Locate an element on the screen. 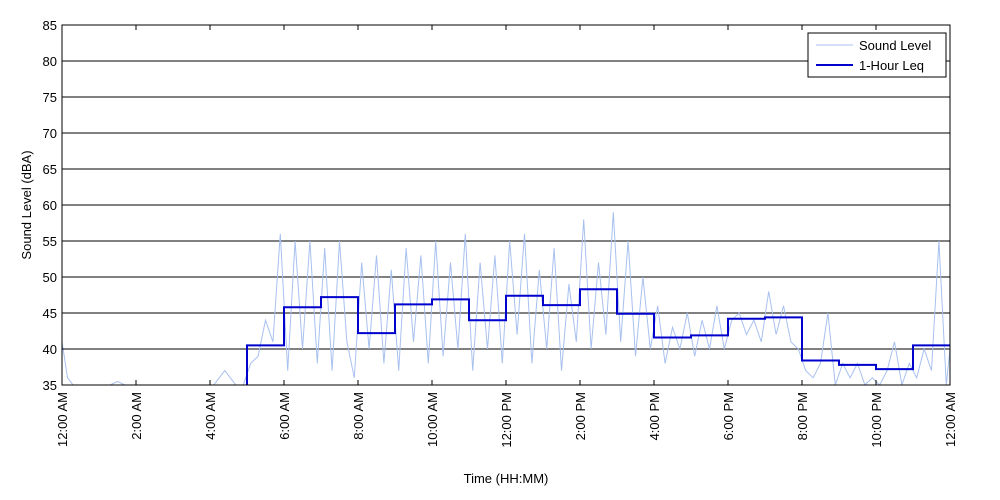 The height and width of the screenshot is (500, 1000). y-tick-label: 40 is located at coordinates (50, 349).